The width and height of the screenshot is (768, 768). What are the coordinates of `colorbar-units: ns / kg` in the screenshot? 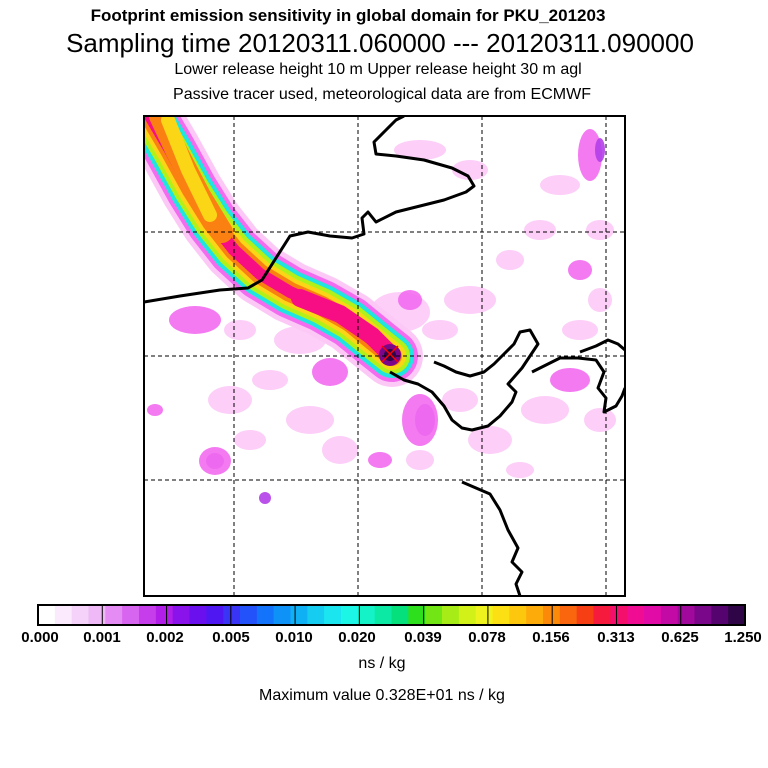 It's located at (382, 663).